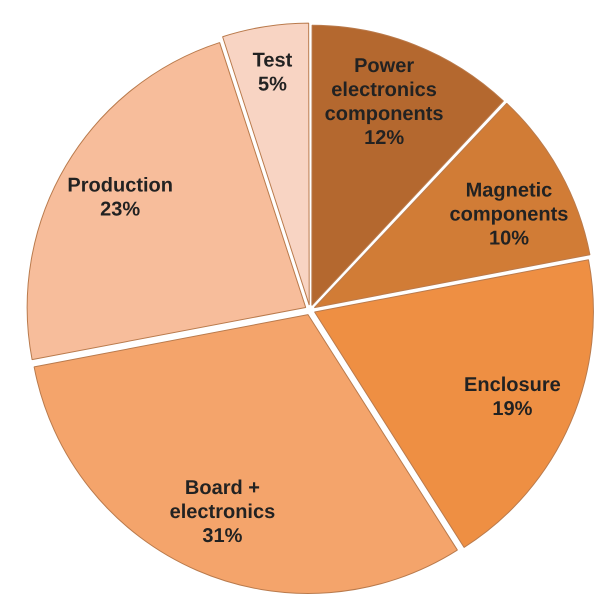 The image size is (611, 612). I want to click on data-label: 23%, so click(120, 209).